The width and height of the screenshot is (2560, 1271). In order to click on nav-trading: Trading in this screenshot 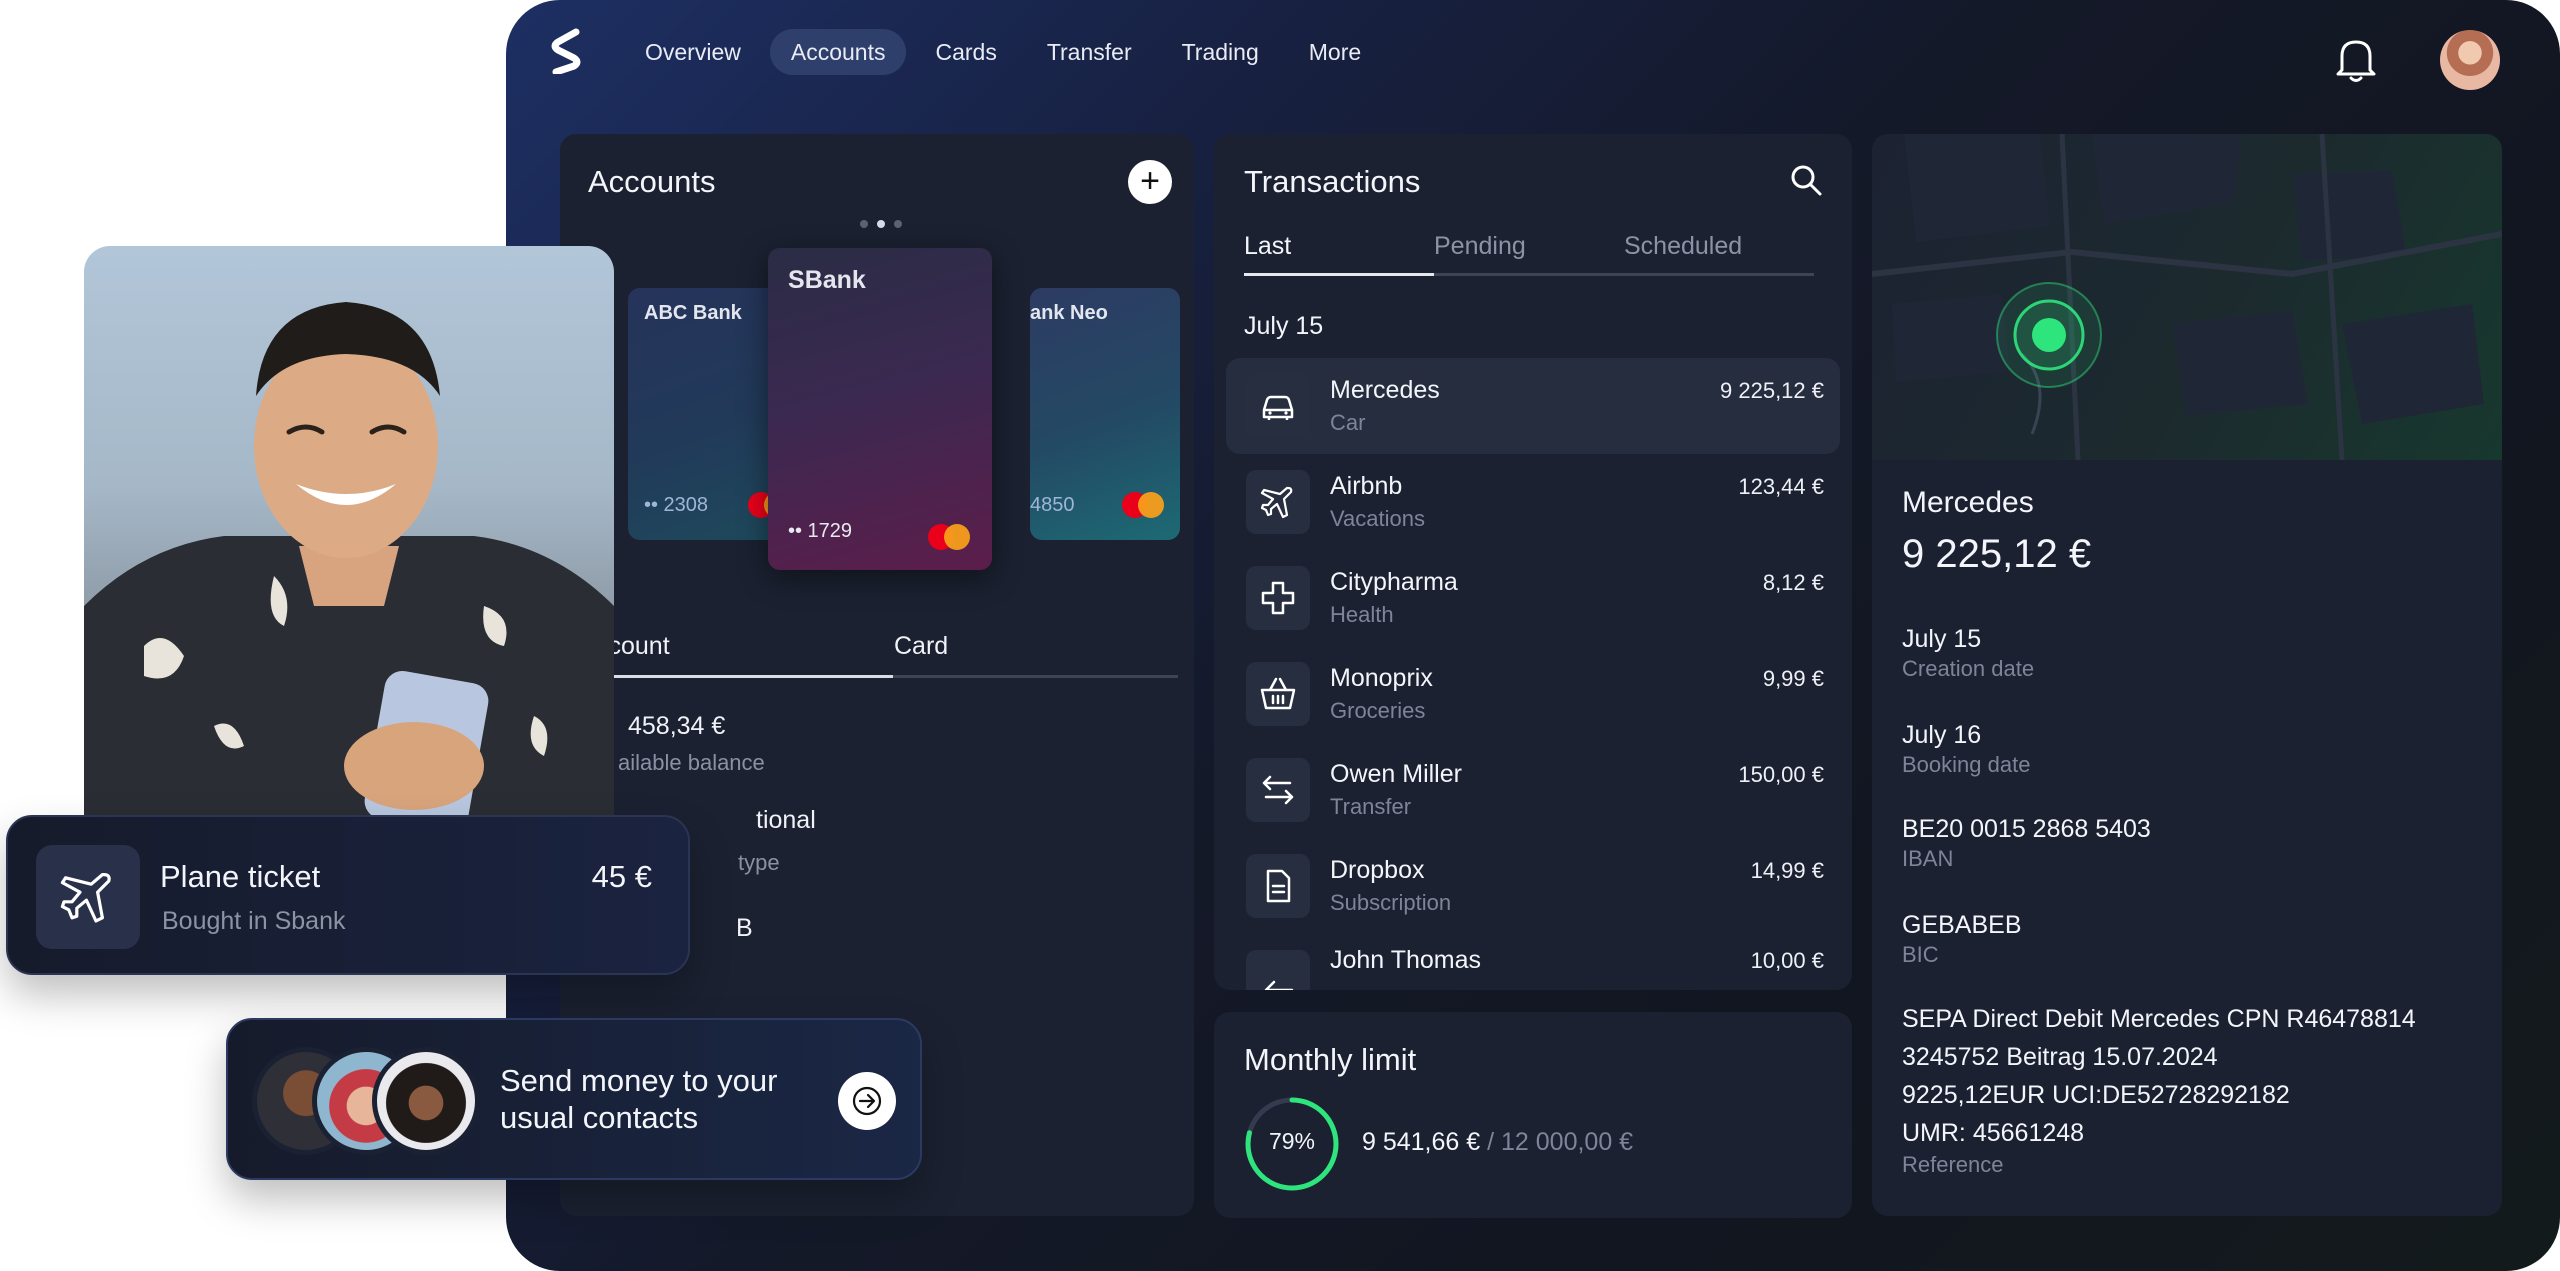, I will do `click(1220, 52)`.